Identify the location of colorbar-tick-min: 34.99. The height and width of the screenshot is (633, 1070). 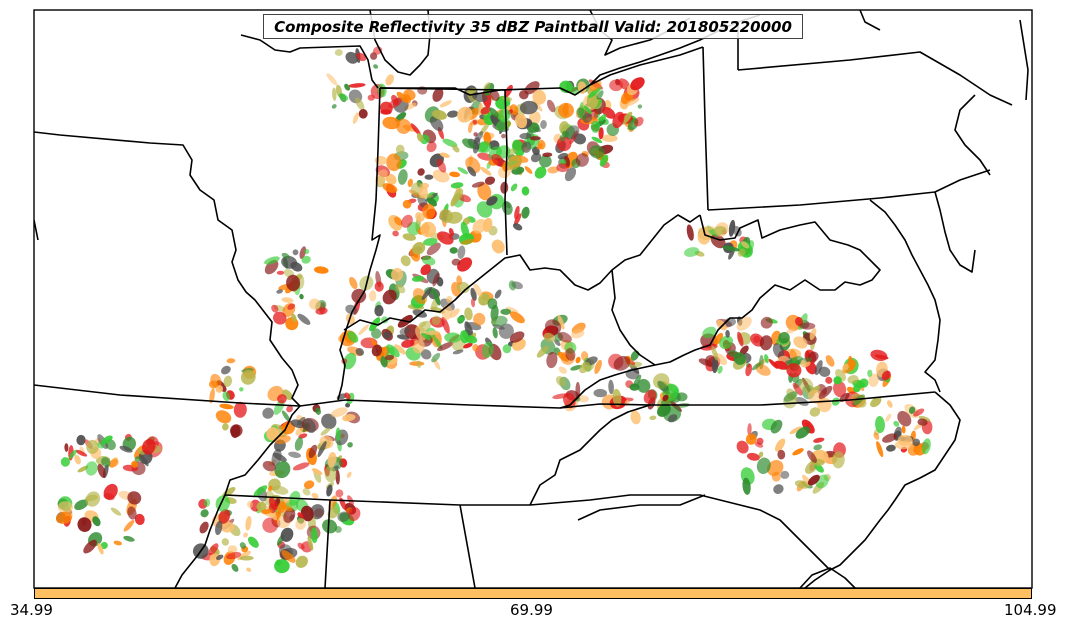
(31, 610).